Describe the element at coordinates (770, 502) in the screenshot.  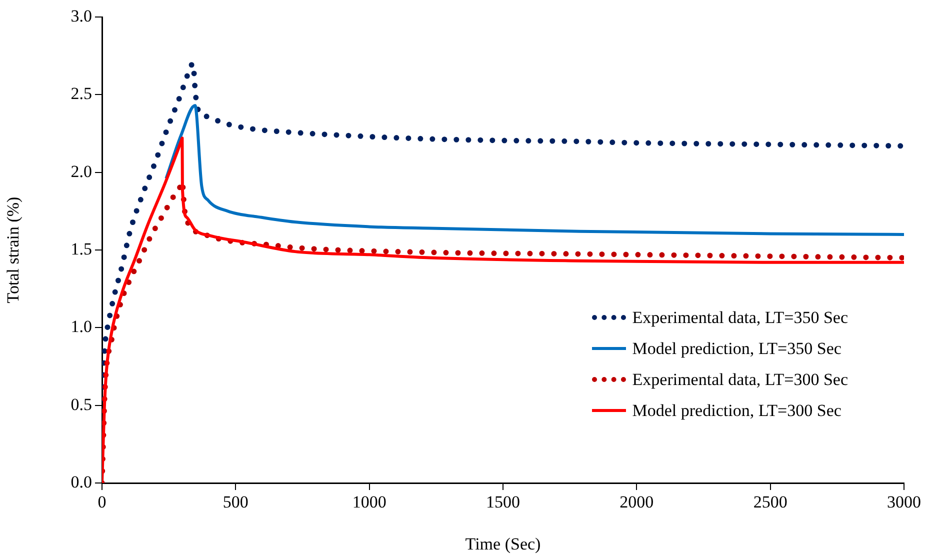
I see `x-tick-label: 2500` at that location.